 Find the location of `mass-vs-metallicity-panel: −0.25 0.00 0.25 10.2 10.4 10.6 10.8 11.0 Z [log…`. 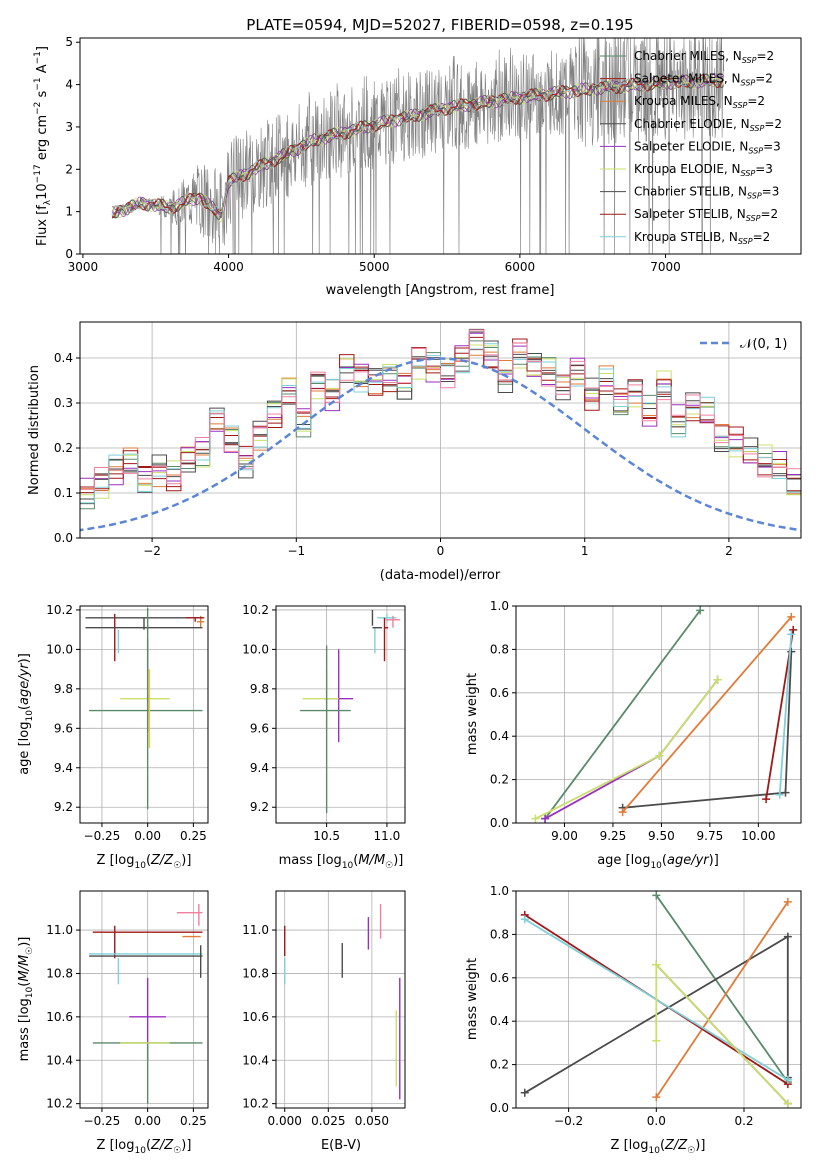

mass-vs-metallicity-panel: −0.25 0.00 0.25 10.2 10.4 10.6 10.8 11.0 Z [log… is located at coordinates (113, 1023).